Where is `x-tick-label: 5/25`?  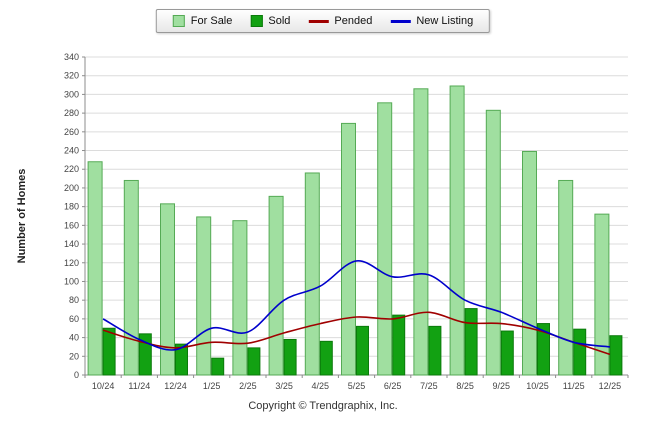 x-tick-label: 5/25 is located at coordinates (357, 386).